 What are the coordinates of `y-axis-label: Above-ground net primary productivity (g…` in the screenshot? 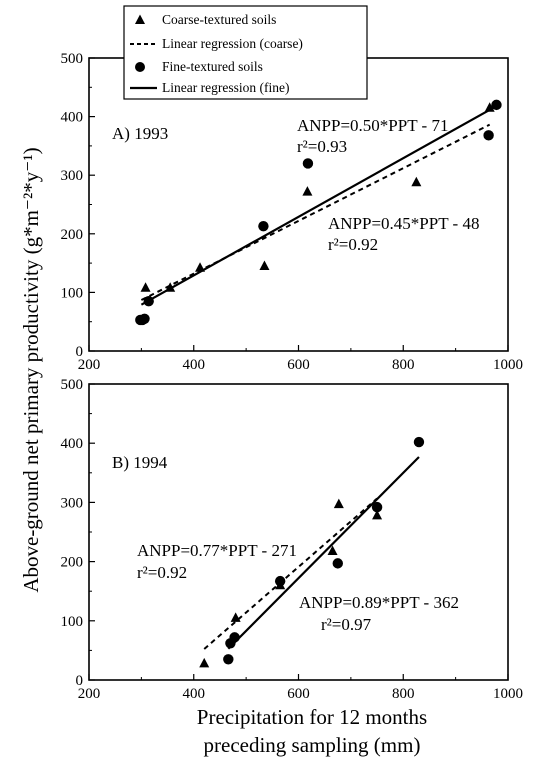 It's located at (31, 369).